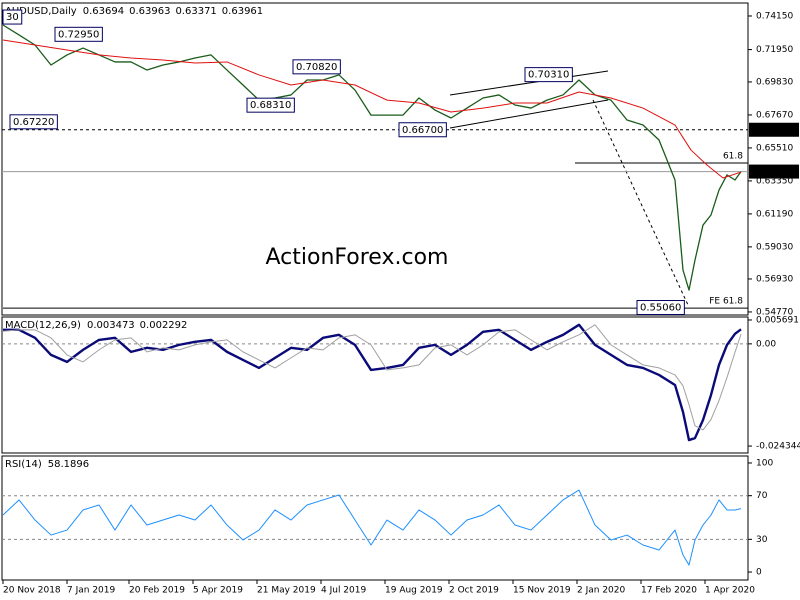 This screenshot has height=600, width=800. Describe the element at coordinates (164, 325) in the screenshot. I see `header-value: 0.002292` at that location.